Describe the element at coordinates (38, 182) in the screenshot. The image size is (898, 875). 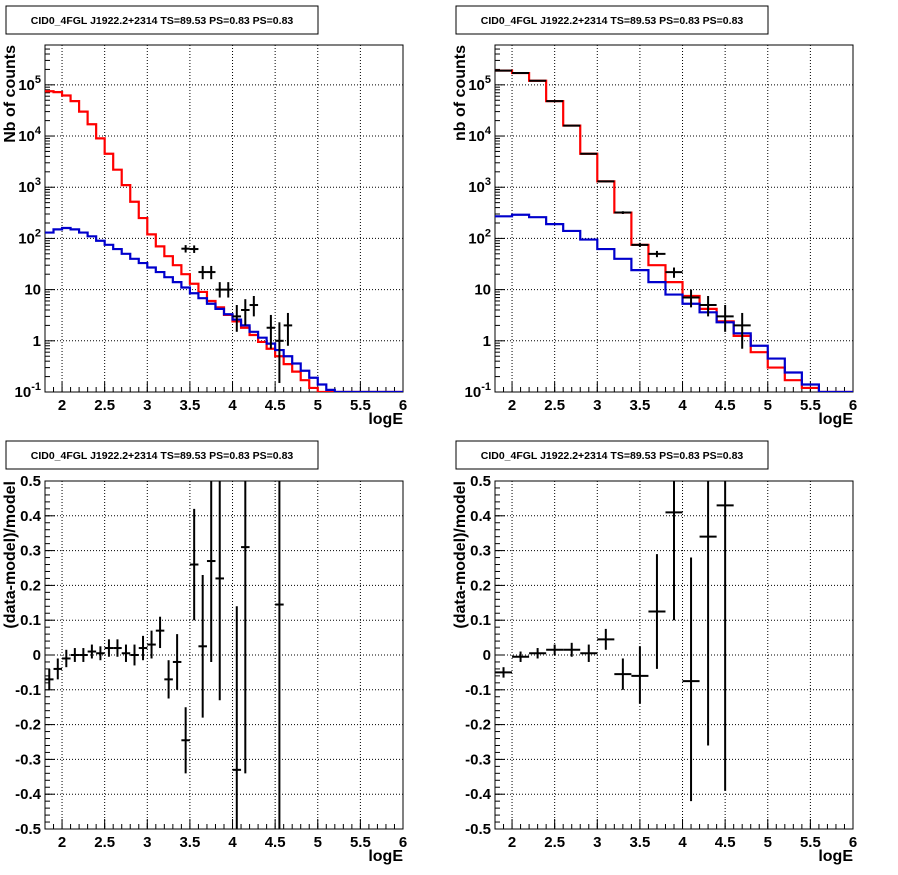
I see `y-tick-exponent: 3` at that location.